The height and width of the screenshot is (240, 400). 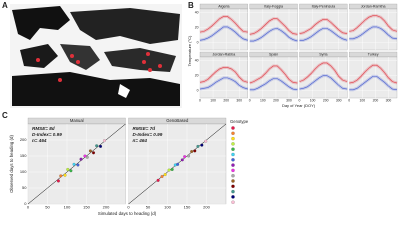 I want to click on facet-title: Italy-Foggia, so click(x=273, y=6).